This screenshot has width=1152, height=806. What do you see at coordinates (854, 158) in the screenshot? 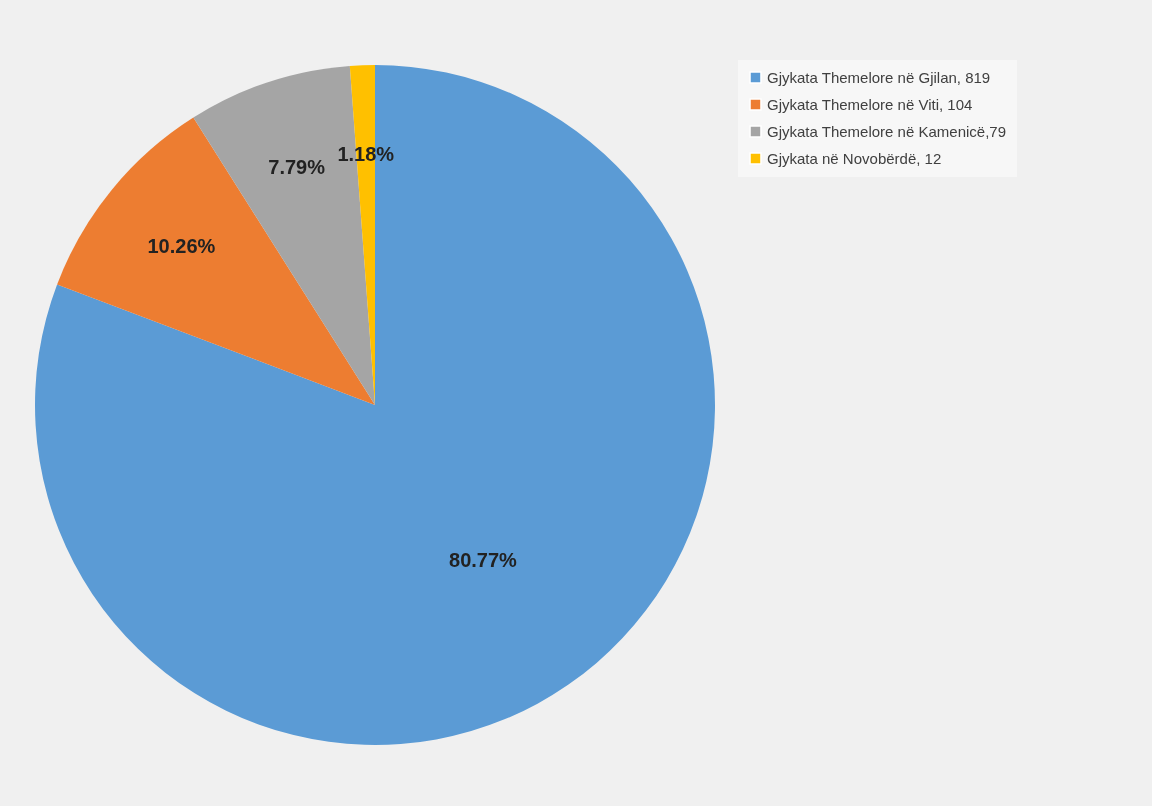
I see `legend-label: Gjykata në Novobërdë, 12` at bounding box center [854, 158].